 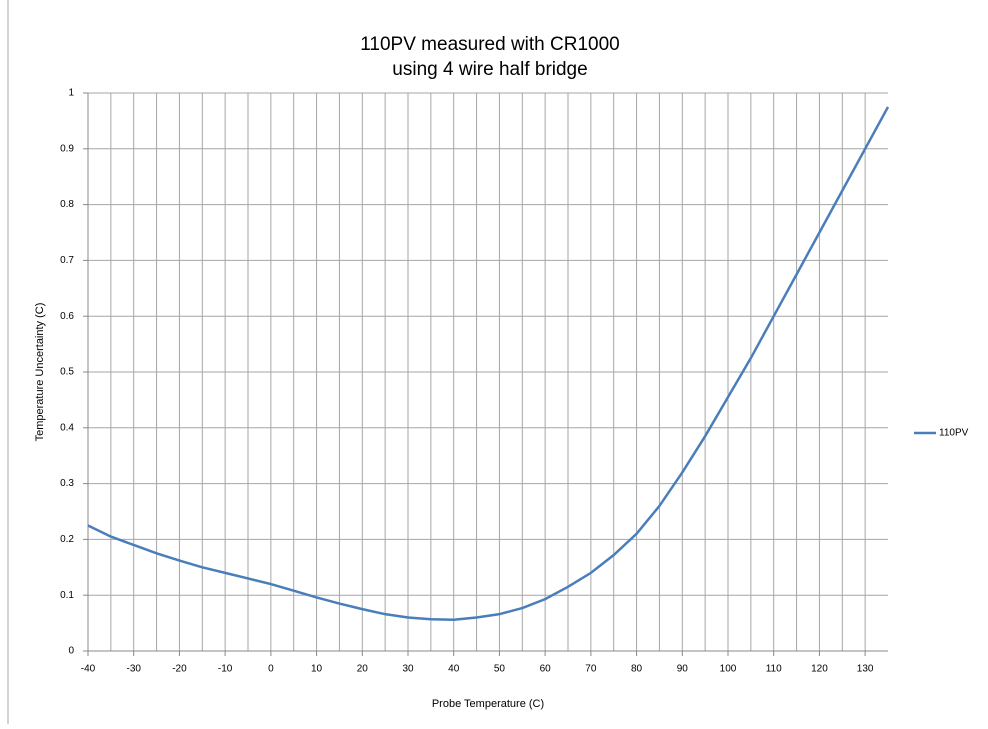 I want to click on x-tick-label: -20, so click(x=179, y=669).